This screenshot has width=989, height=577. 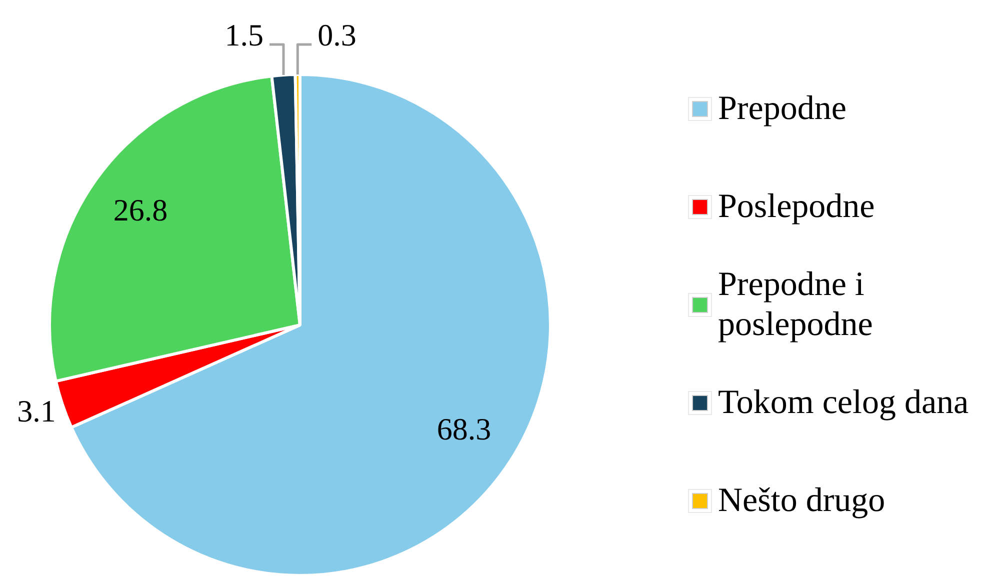 What do you see at coordinates (464, 428) in the screenshot?
I see `data-label: 68.3` at bounding box center [464, 428].